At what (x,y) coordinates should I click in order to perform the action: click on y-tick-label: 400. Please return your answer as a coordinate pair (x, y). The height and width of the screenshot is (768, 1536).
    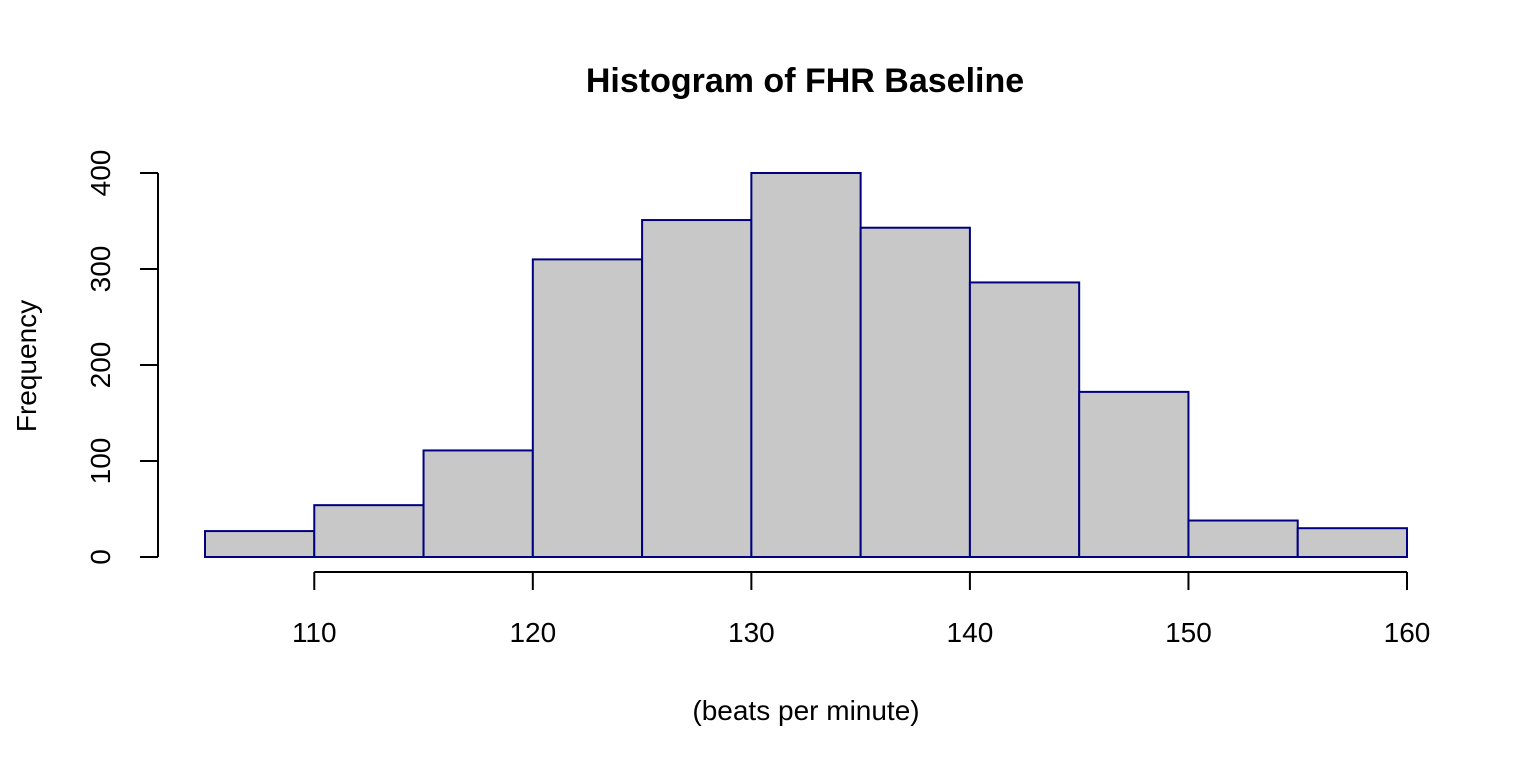
    Looking at the image, I should click on (100, 173).